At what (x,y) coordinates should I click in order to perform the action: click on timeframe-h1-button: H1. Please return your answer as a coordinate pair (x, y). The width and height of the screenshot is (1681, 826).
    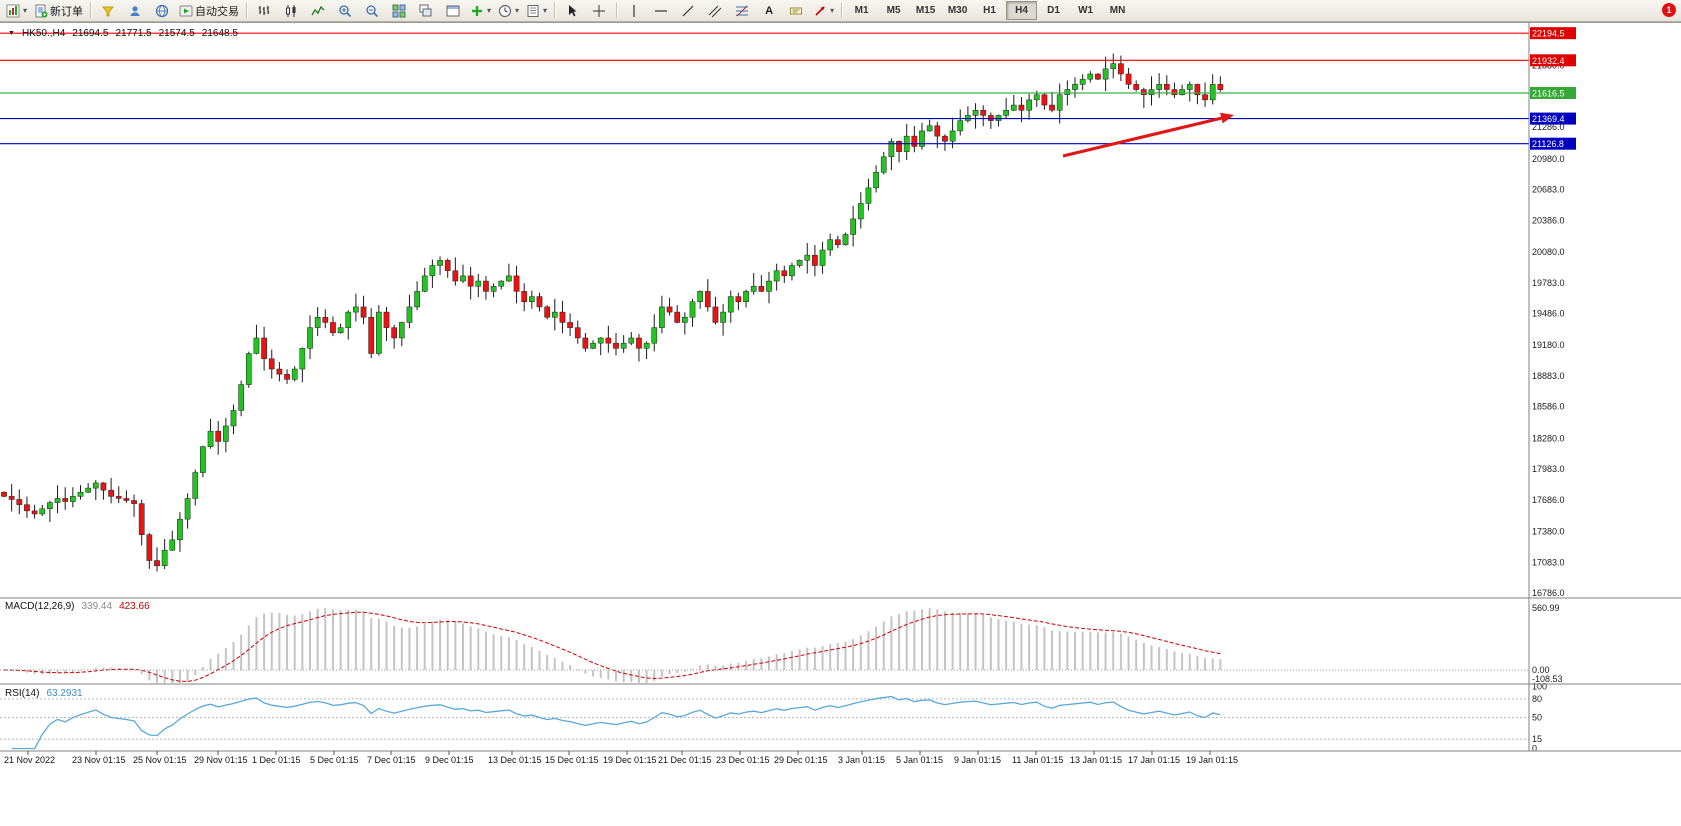
    Looking at the image, I should click on (989, 10).